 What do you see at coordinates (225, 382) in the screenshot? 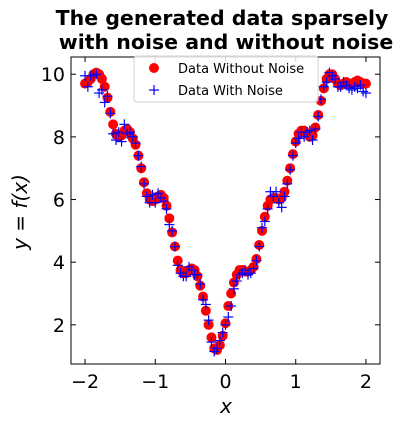
I see `x-tick-label: 0` at bounding box center [225, 382].